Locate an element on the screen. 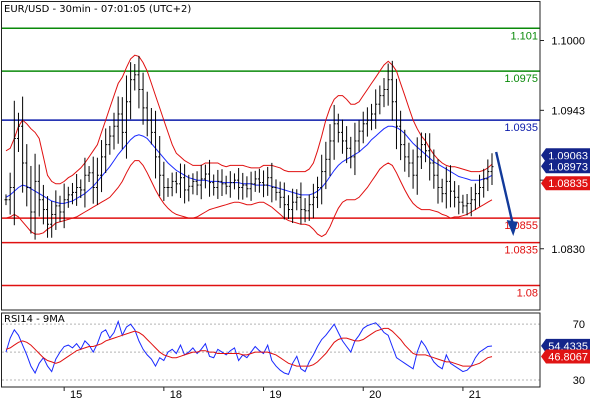 The height and width of the screenshot is (400, 590). x-tick-label: 19 is located at coordinates (275, 394).